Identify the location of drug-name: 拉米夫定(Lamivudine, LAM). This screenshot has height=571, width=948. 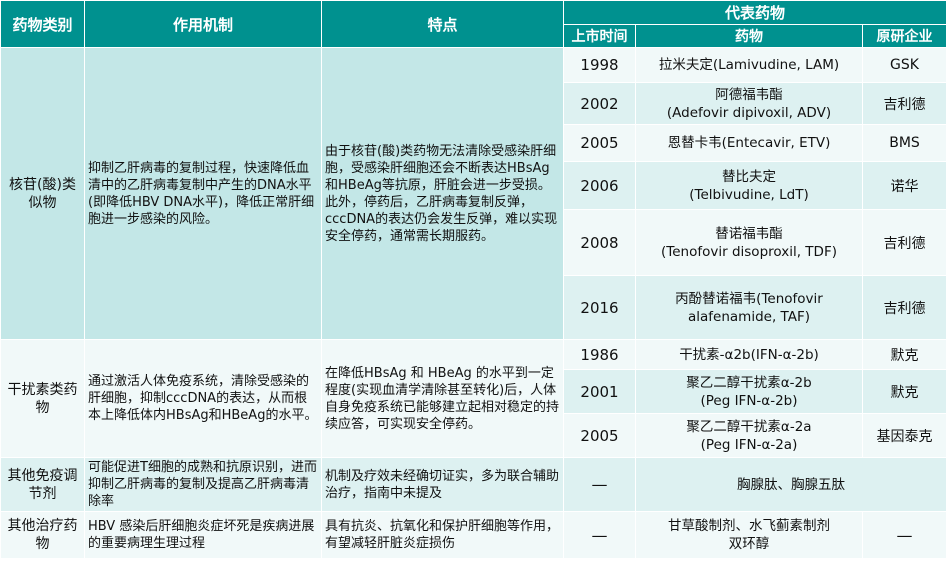
(749, 65).